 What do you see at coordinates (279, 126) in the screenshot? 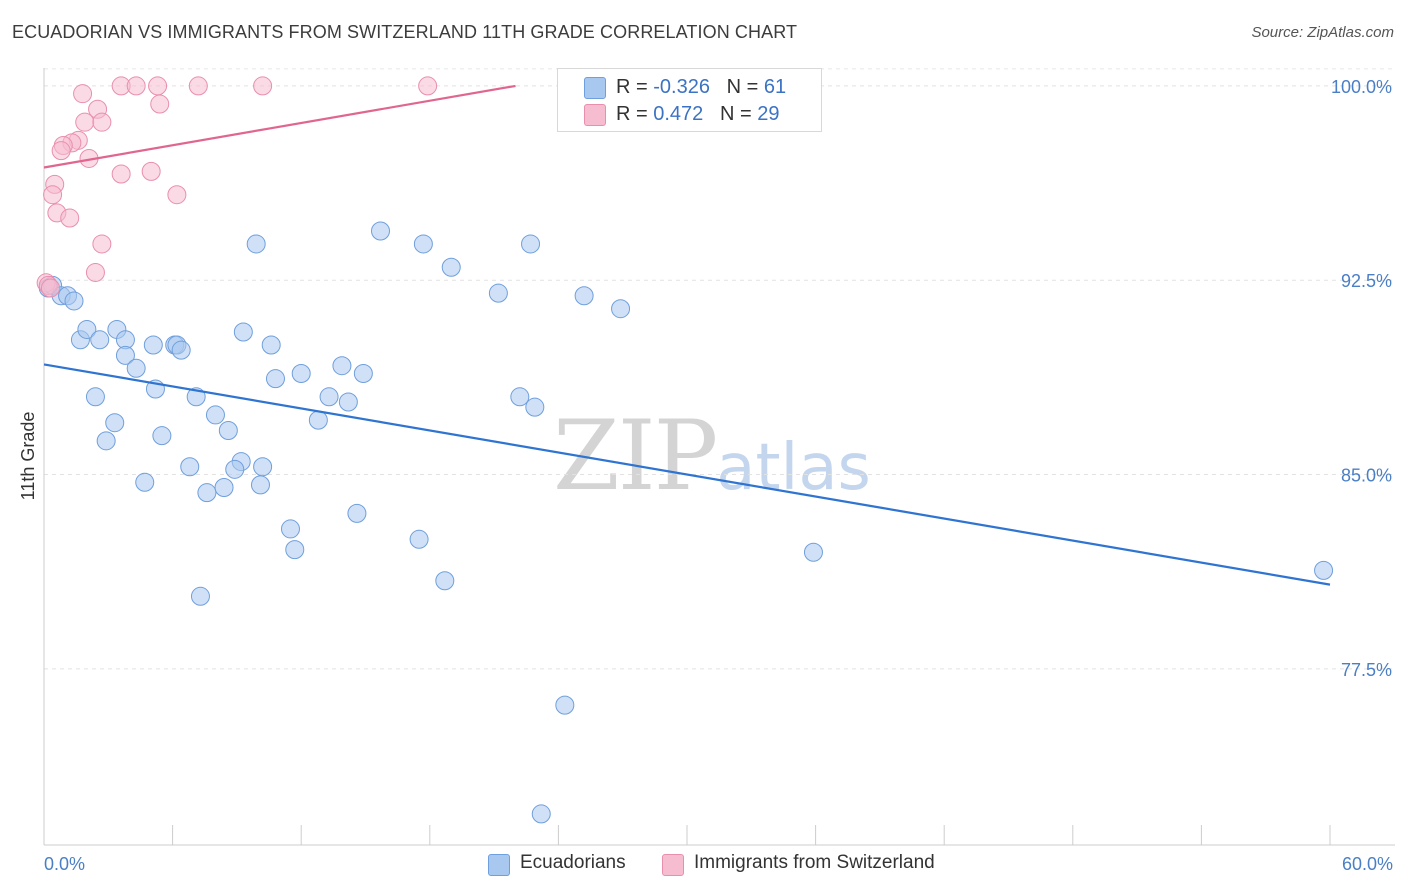
I see `trend-line-switzerland` at bounding box center [279, 126].